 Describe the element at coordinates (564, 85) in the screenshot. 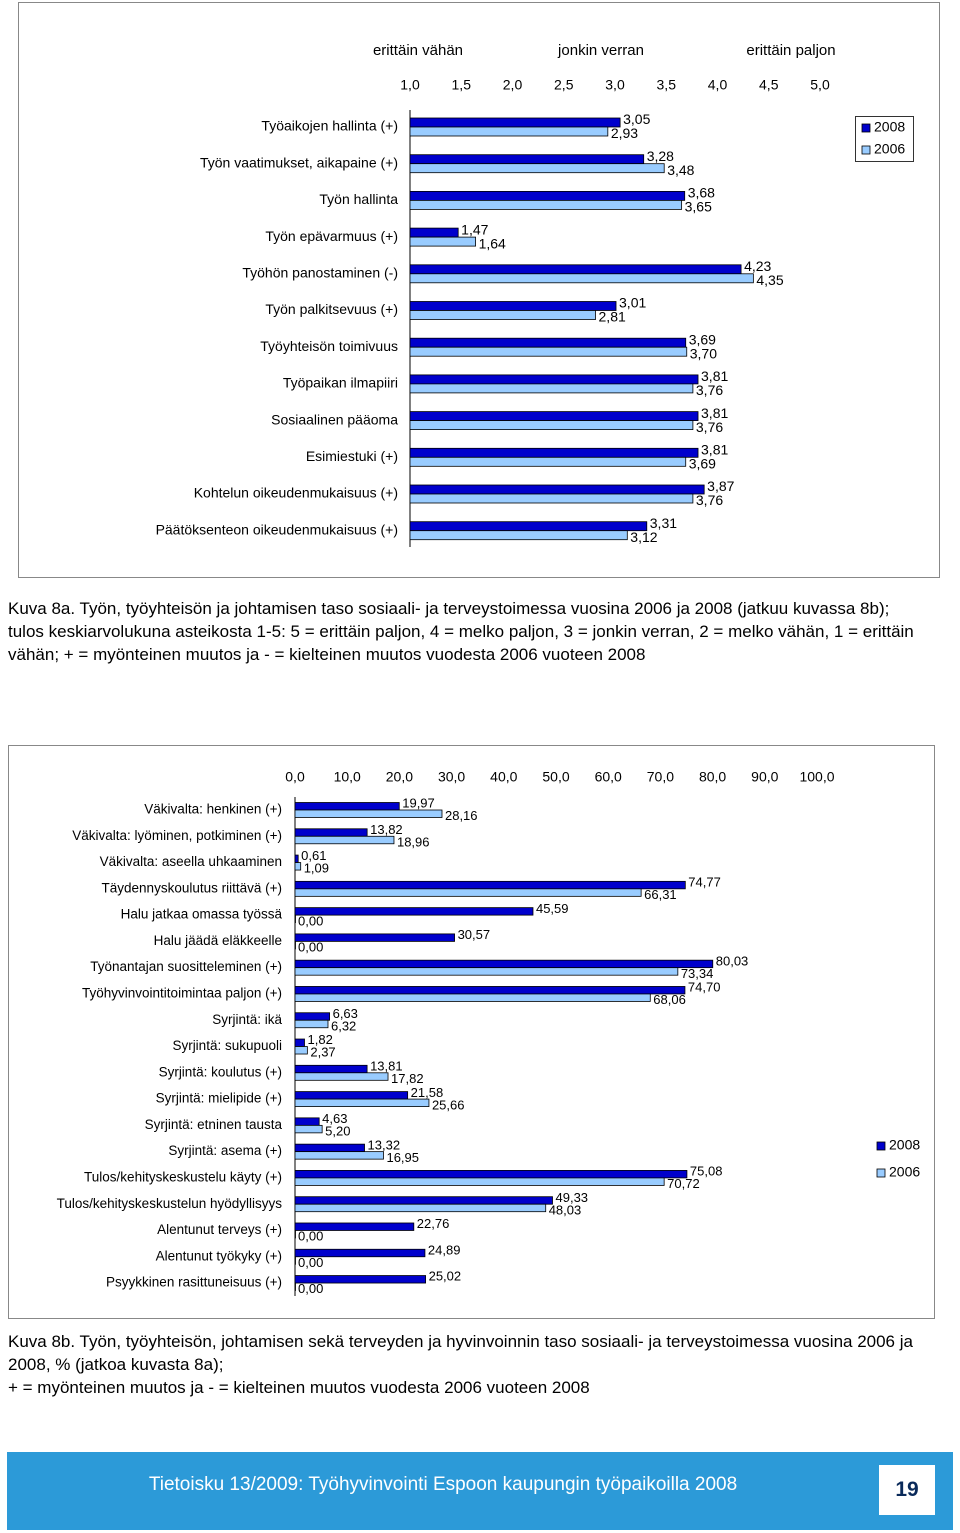

I see `x-tick-label: 2,5` at that location.